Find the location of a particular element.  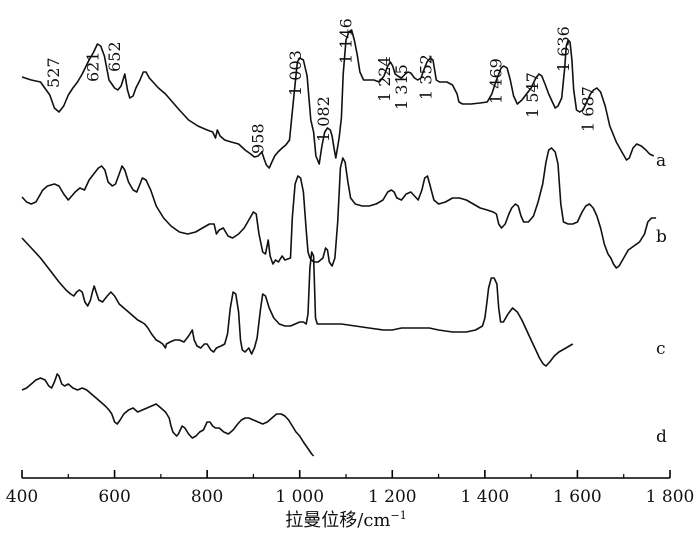

series-label-a: a is located at coordinates (661, 161).